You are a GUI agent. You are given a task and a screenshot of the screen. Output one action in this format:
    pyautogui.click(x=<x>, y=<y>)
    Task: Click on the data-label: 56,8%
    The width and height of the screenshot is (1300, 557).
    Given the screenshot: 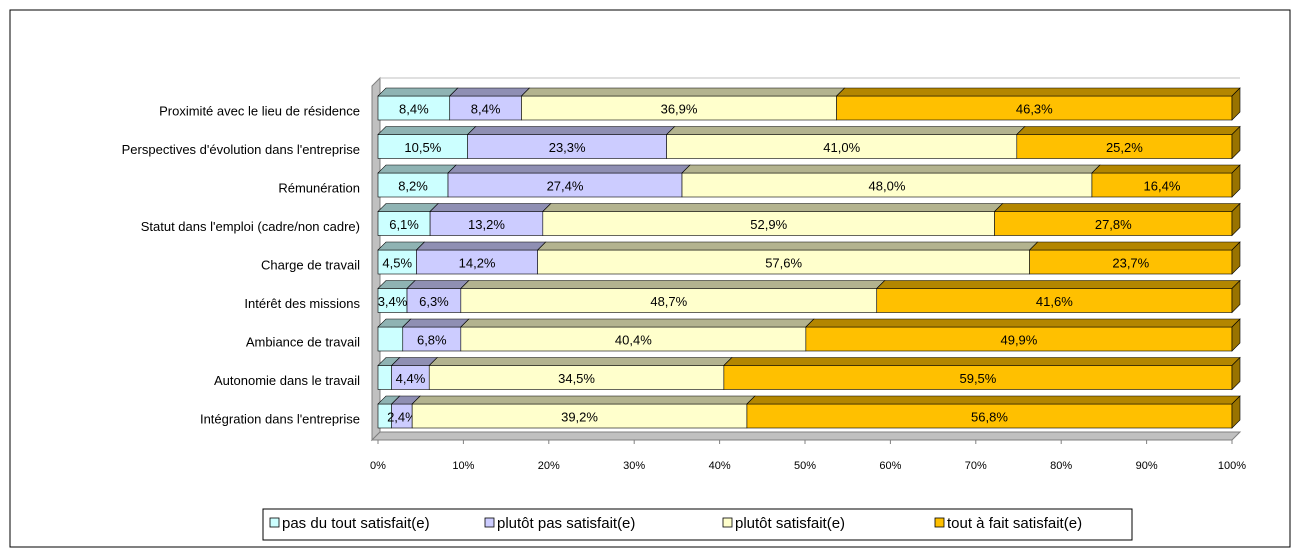 What is the action you would take?
    pyautogui.click(x=989, y=416)
    